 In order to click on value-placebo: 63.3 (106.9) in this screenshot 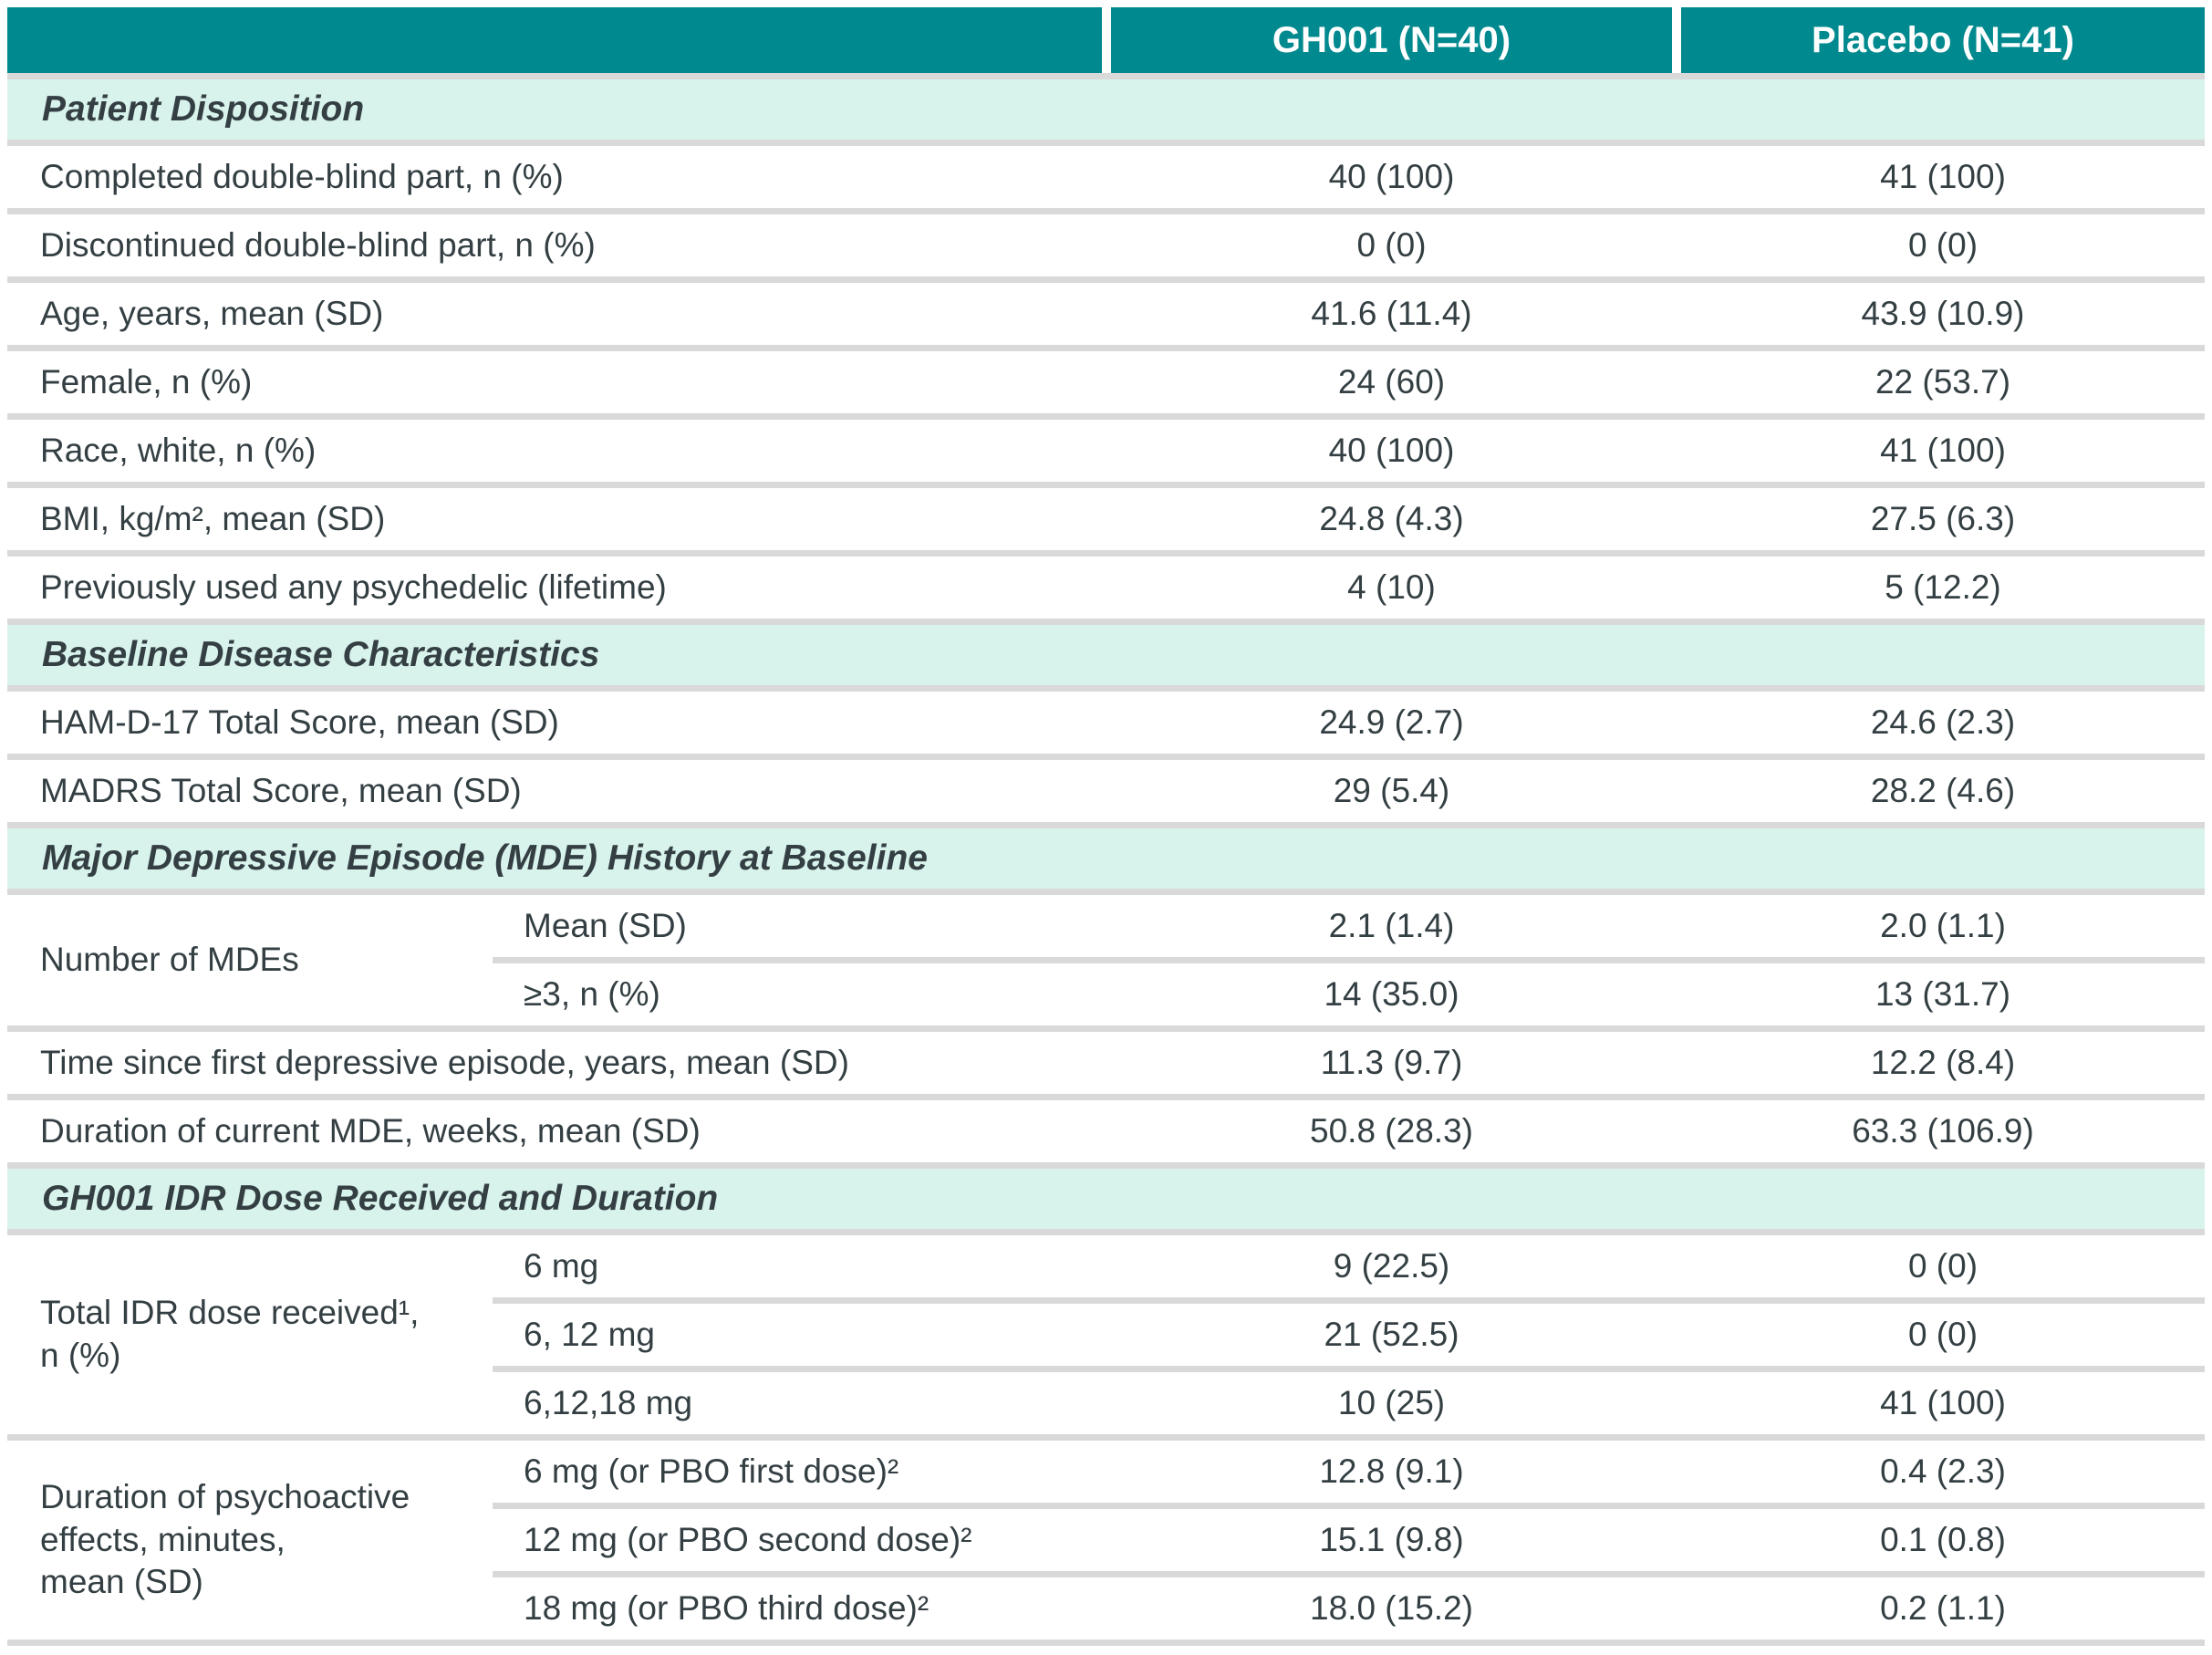, I will do `click(1943, 1131)`.